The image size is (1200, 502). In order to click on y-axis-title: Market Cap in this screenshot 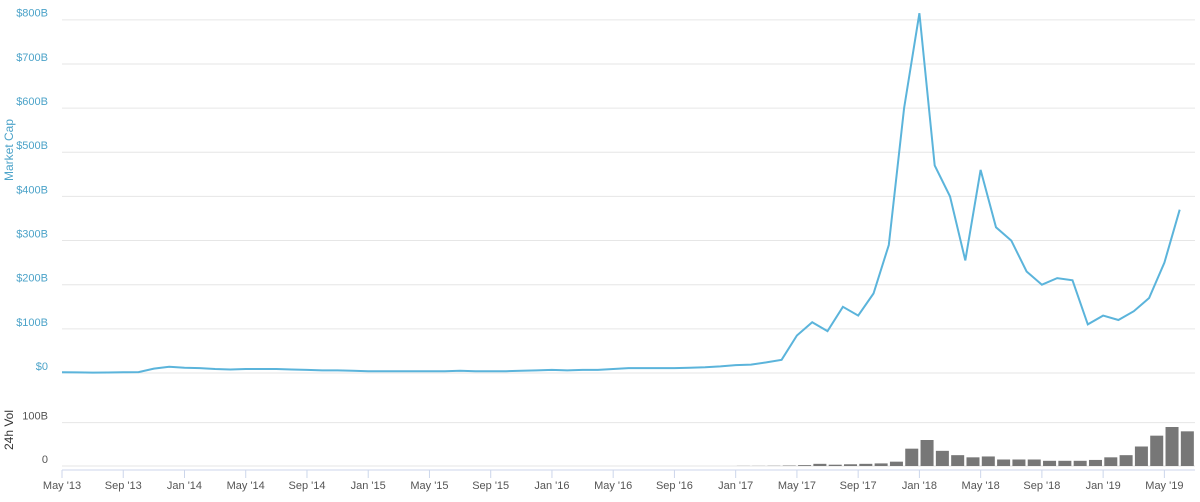, I will do `click(9, 150)`.